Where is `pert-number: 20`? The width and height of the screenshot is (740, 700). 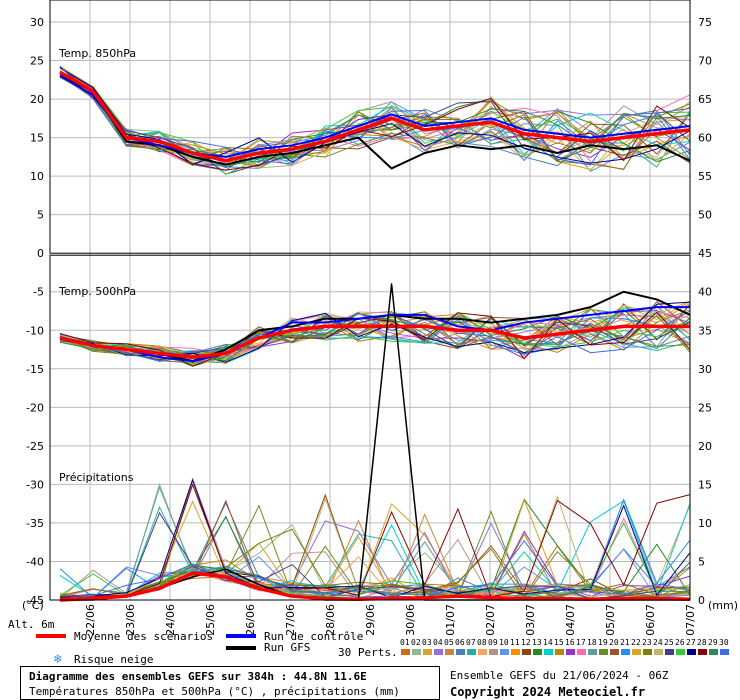 pert-number: 20 is located at coordinates (614, 642).